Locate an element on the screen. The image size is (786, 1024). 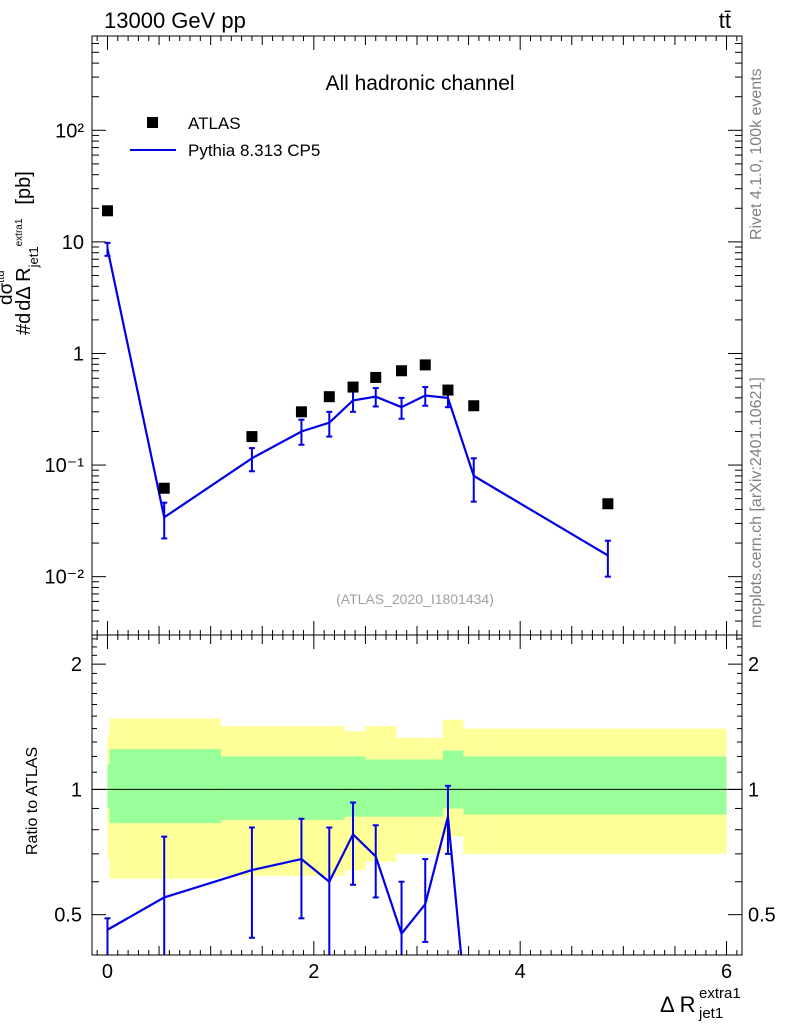
mcplots-label: mcplots.cern.ch [arXiv:2401.10621] is located at coordinates (756, 502).